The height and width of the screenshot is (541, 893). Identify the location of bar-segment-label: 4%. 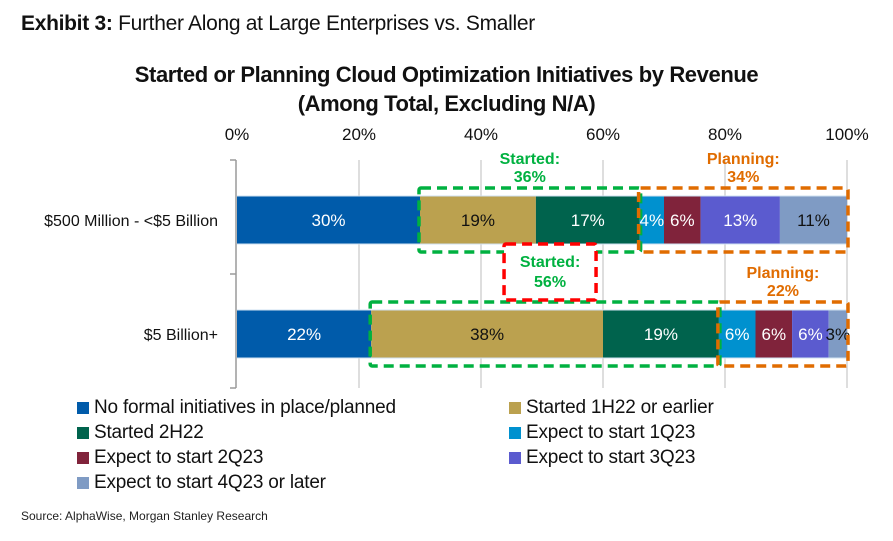
(652, 220).